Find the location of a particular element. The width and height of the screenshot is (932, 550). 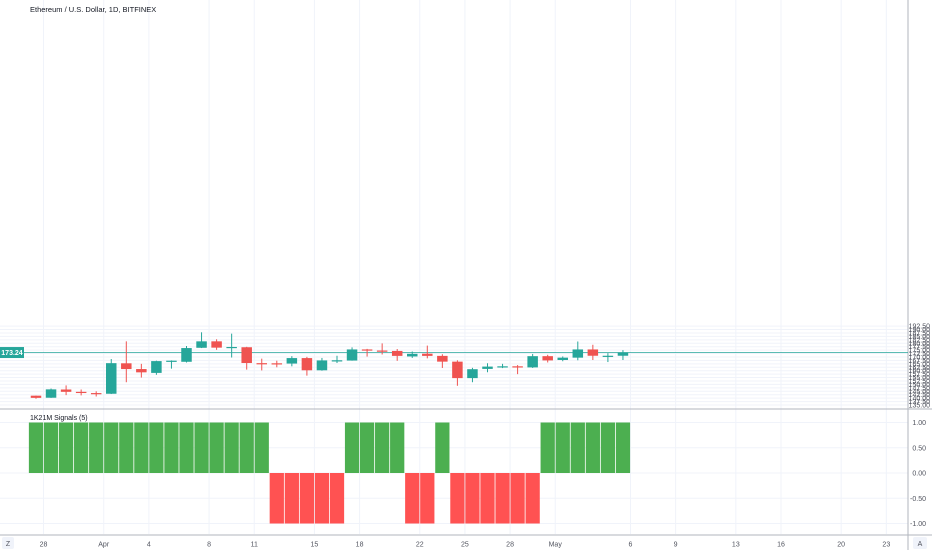

price-tick-label: 187.50 is located at coordinates (920, 333).